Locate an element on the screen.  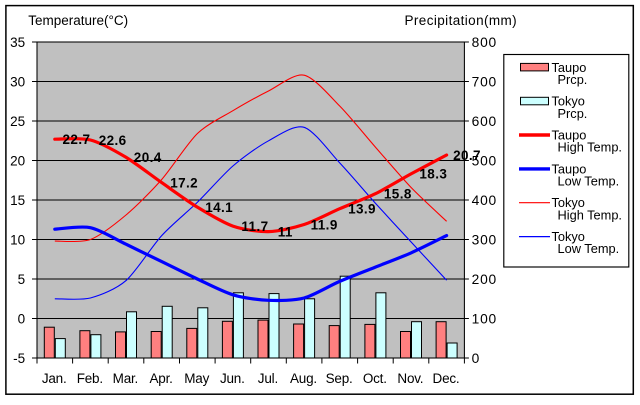
svg-text: 11 is located at coordinates (285, 231).